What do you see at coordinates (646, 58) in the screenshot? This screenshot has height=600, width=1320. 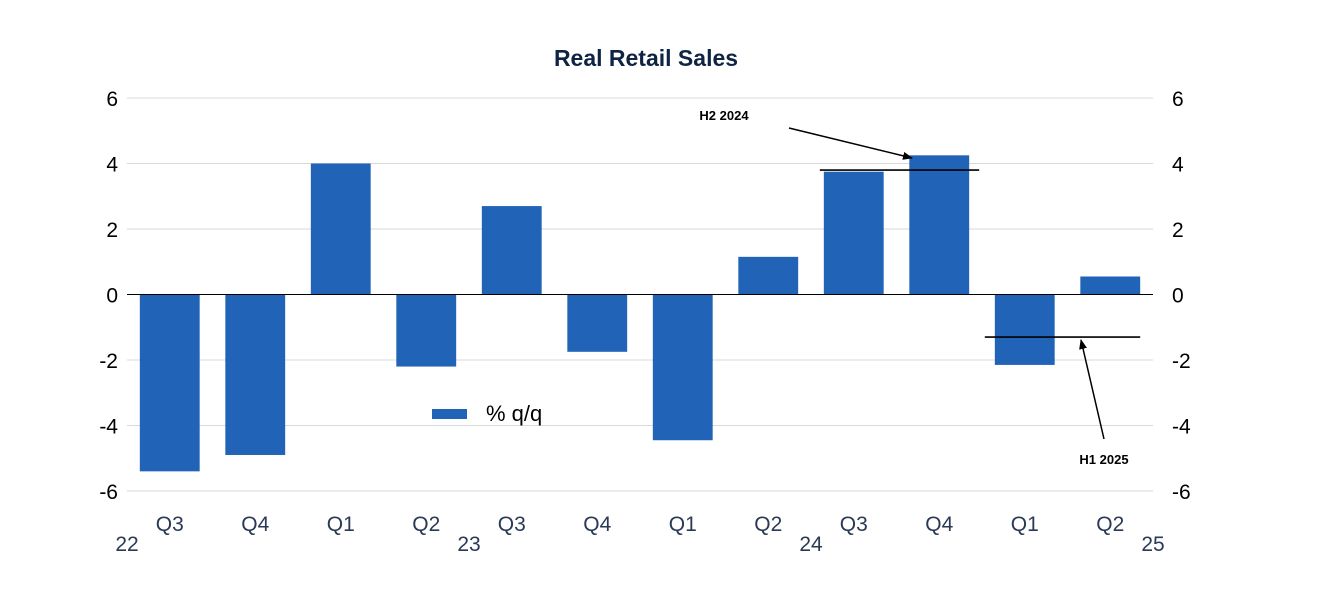 I see `chart-title: Real Retail Sales` at bounding box center [646, 58].